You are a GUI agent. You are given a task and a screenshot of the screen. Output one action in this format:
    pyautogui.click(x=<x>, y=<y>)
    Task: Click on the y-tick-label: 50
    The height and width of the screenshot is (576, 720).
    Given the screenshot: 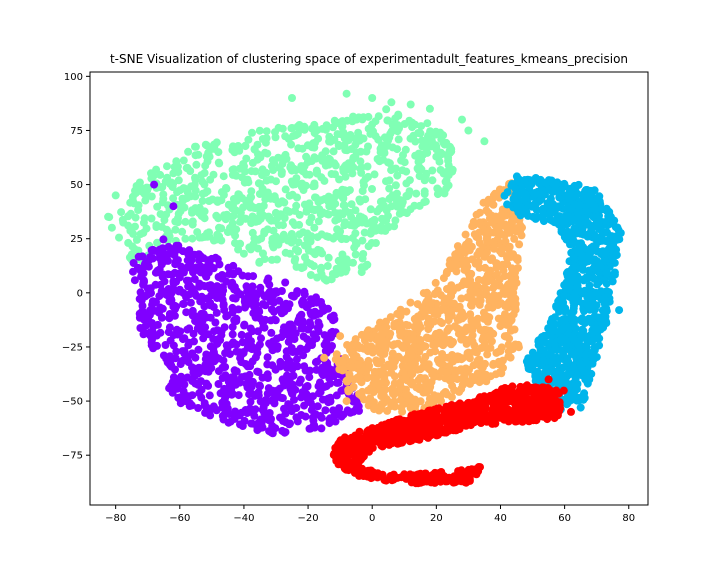 What is the action you would take?
    pyautogui.click(x=76, y=185)
    